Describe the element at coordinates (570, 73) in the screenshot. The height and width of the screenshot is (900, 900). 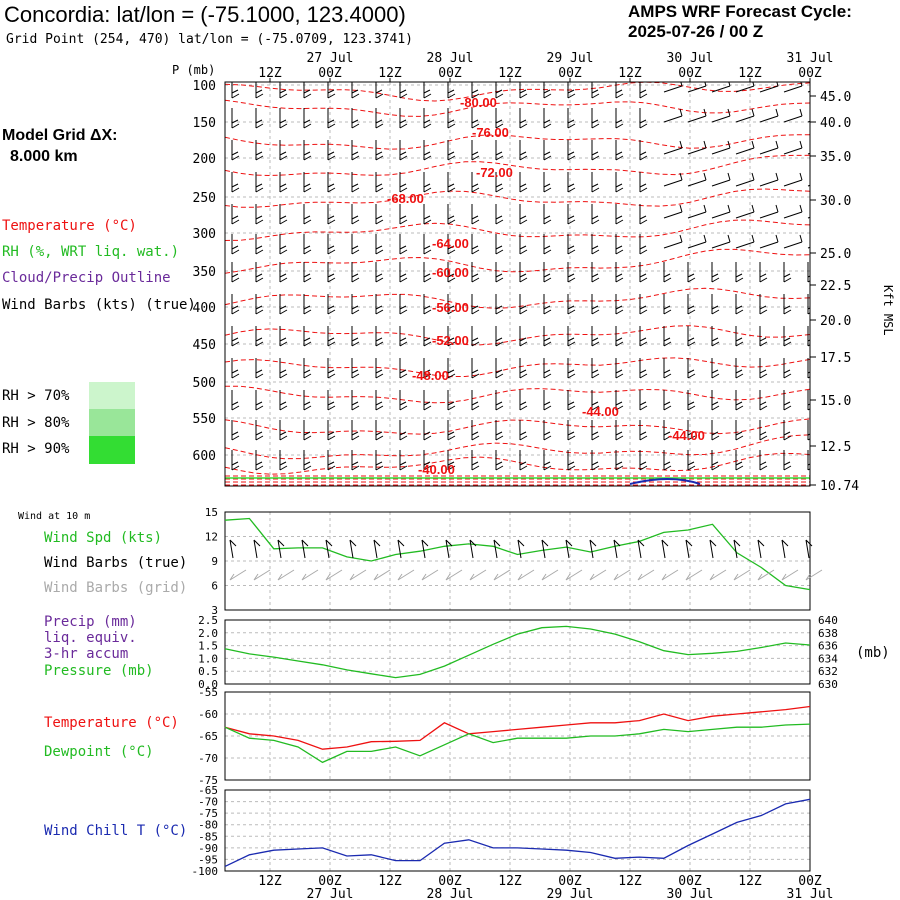
I see `top-time-tick-label: 00Z` at that location.